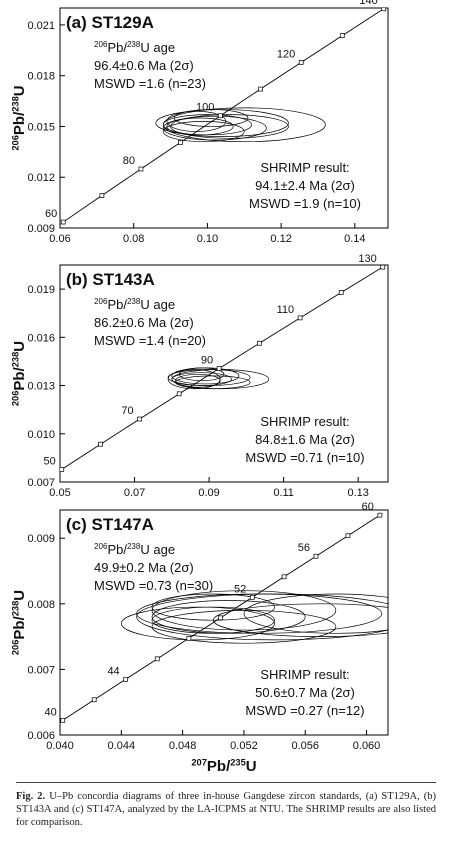 The image size is (451, 845). I want to click on shrimp-age: 94.1±2.4 Ma (2σ), so click(305, 185).